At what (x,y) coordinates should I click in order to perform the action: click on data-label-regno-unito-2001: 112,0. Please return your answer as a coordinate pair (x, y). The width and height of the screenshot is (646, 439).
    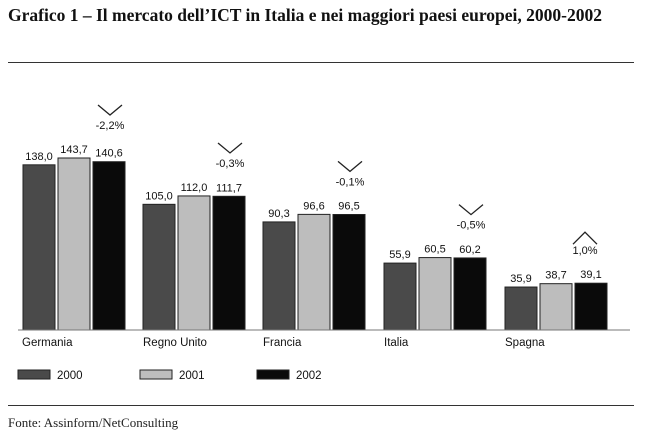
    Looking at the image, I should click on (194, 188).